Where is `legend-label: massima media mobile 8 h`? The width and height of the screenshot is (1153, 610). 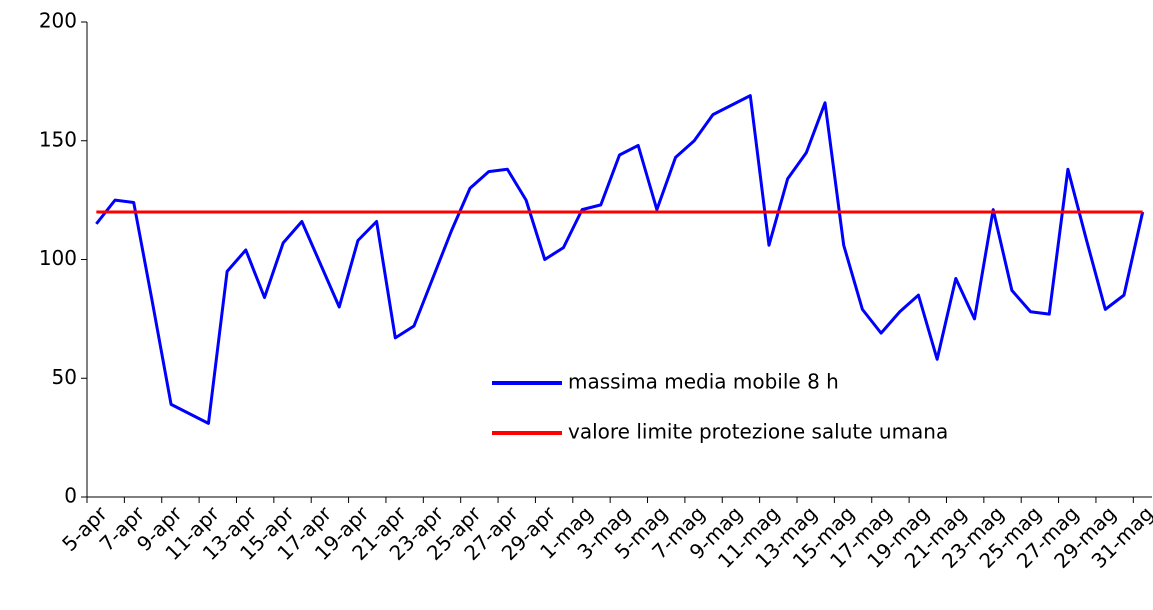
legend-label: massima media mobile 8 h is located at coordinates (703, 382).